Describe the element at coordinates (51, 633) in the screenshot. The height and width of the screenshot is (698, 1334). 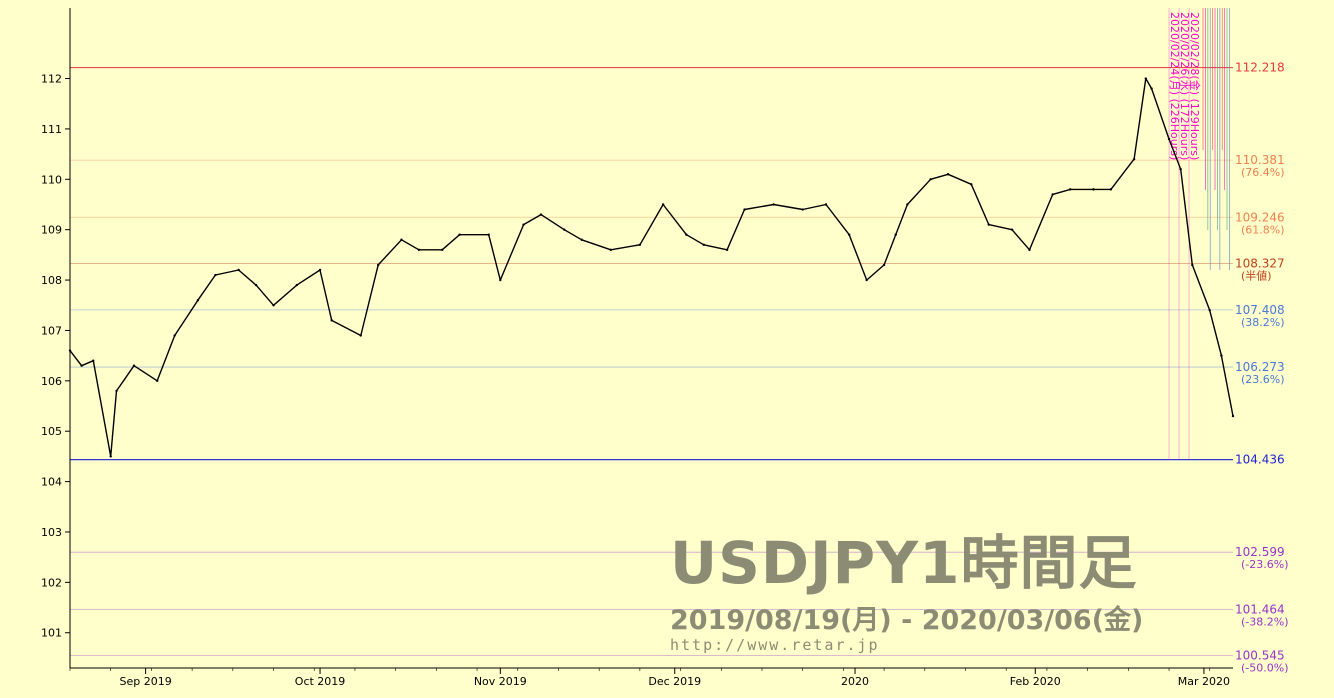
I see `y-tick-label-0: 101` at that location.